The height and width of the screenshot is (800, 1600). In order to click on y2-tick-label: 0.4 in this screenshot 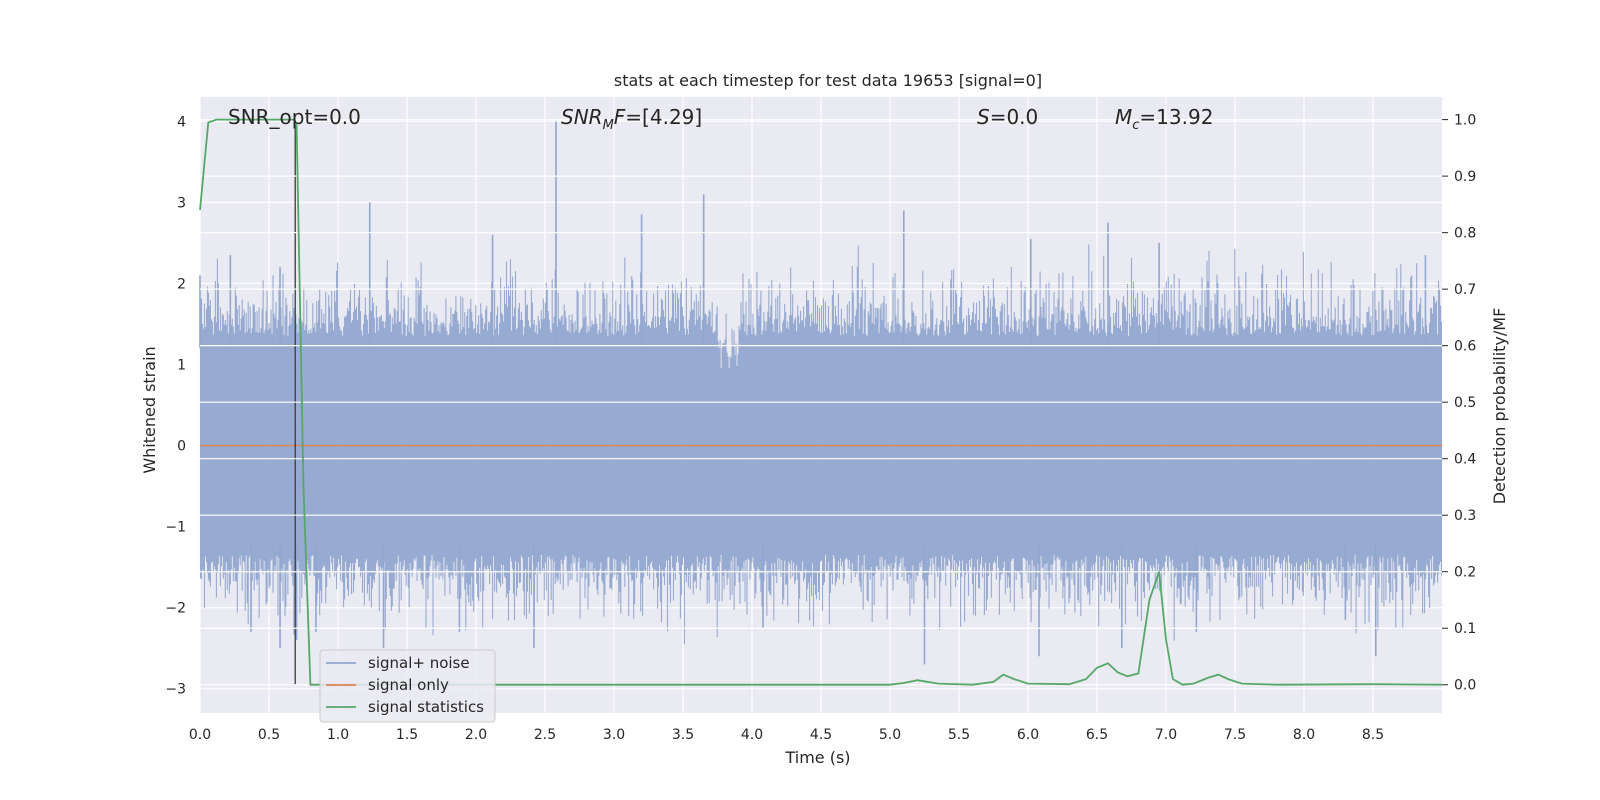, I will do `click(1465, 460)`.